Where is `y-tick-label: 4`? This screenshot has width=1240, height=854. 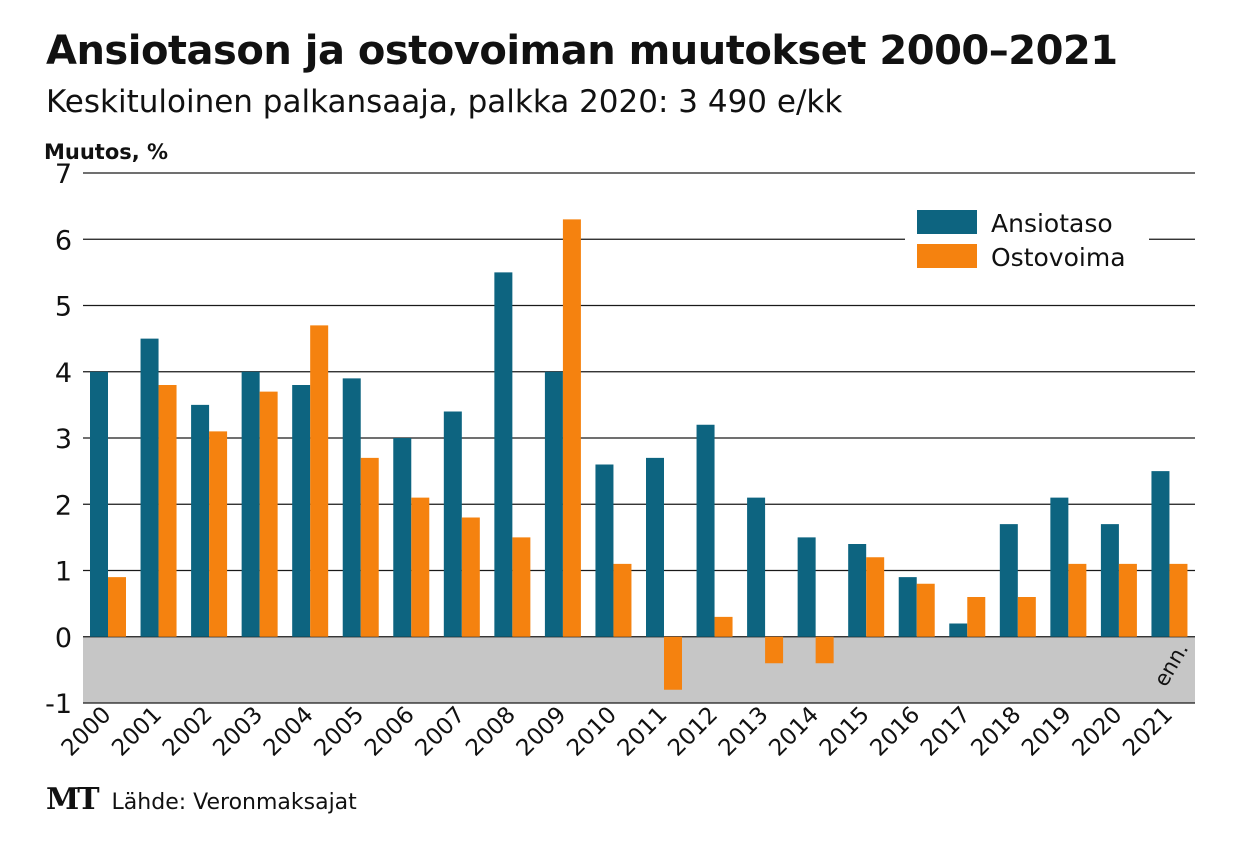
y-tick-label: 4 is located at coordinates (63, 373).